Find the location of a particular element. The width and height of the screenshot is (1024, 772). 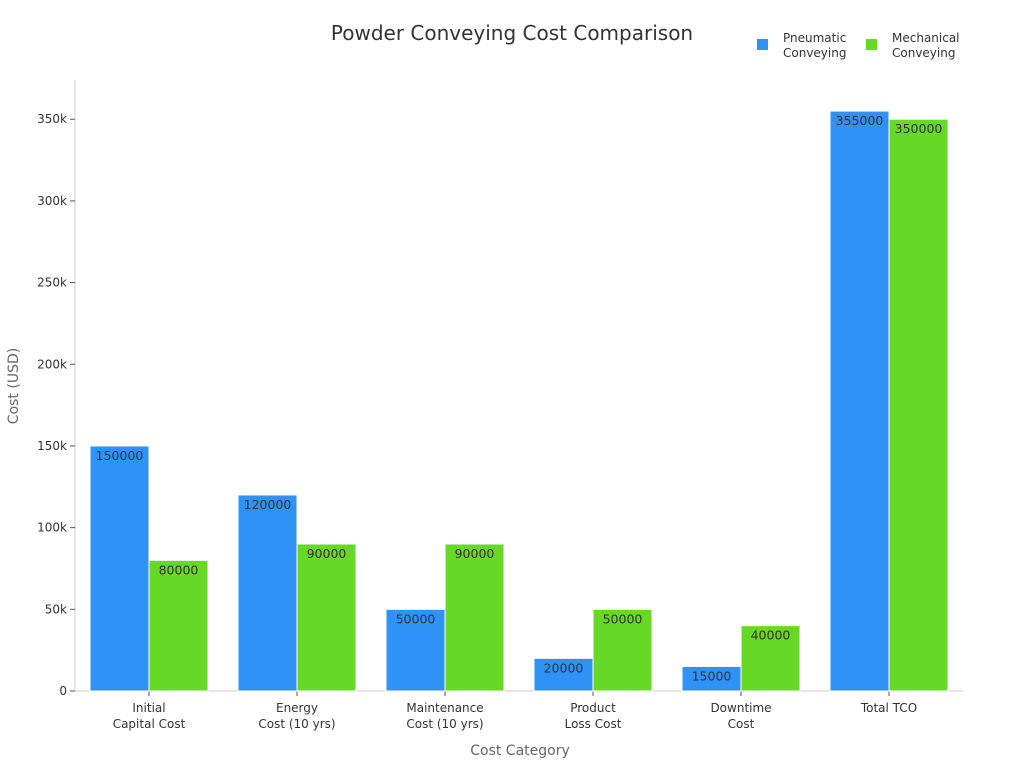

data-label: 15000 is located at coordinates (712, 675).